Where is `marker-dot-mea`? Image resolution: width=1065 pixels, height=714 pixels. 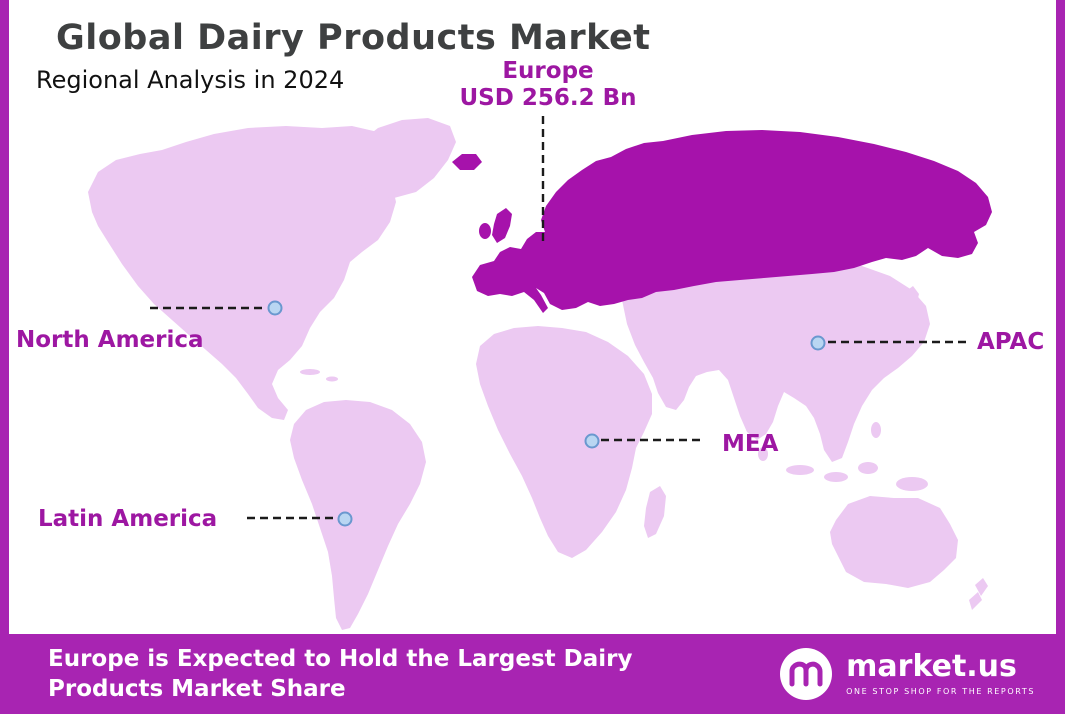
marker-dot-mea is located at coordinates (592, 441).